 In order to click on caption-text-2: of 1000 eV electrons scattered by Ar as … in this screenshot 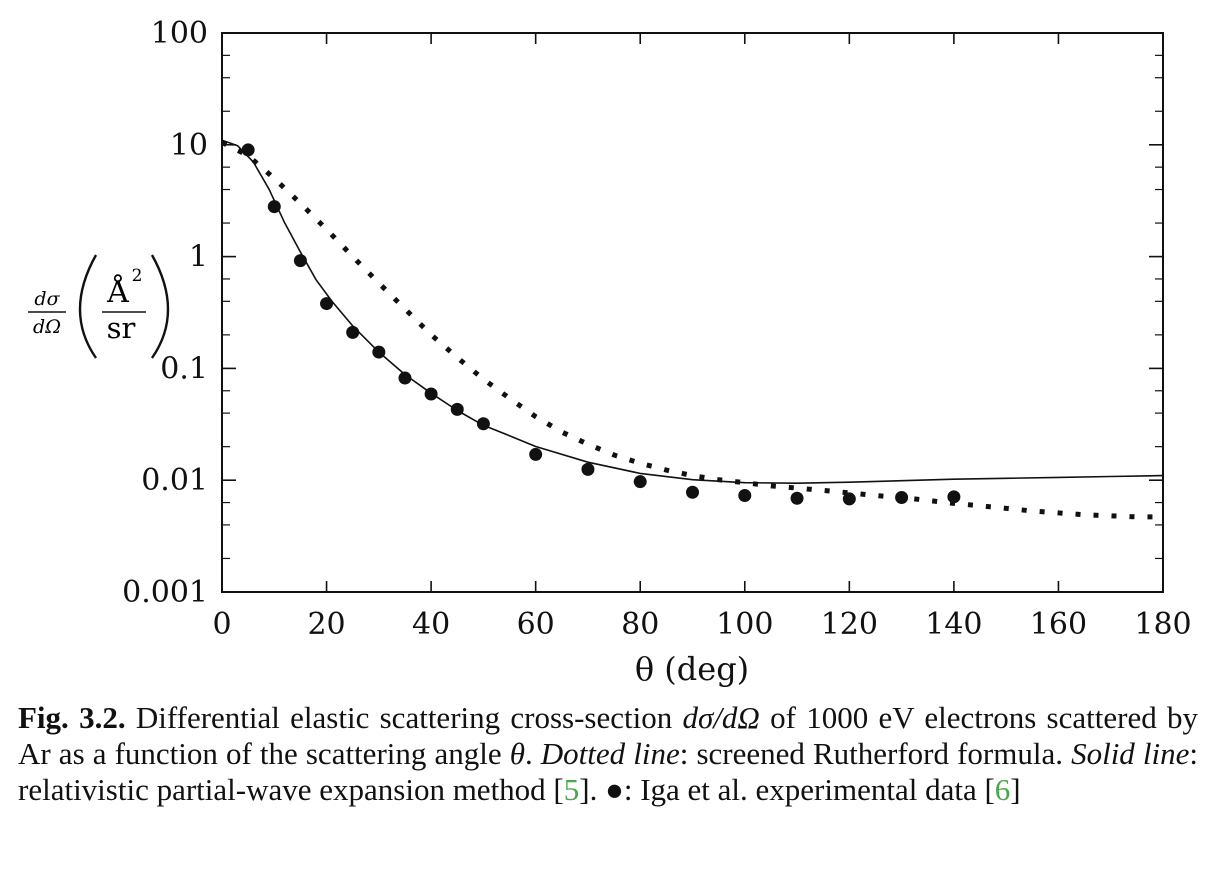, I will do `click(608, 735)`.